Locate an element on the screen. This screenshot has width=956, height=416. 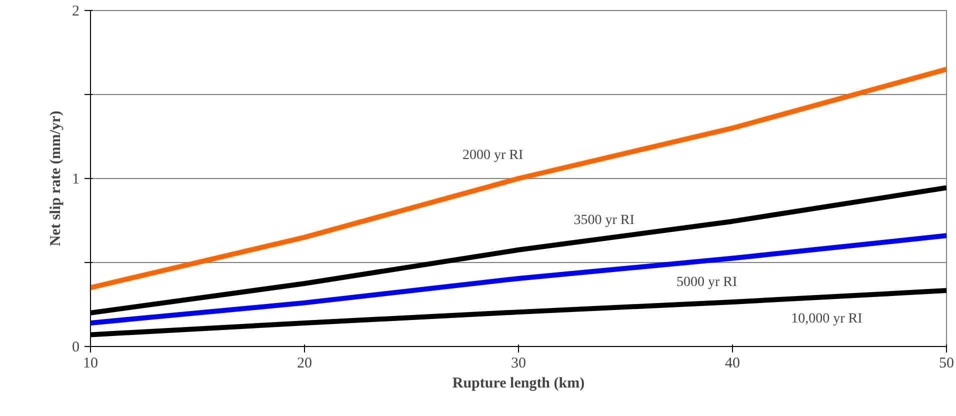
y-tick-label: 2 is located at coordinates (76, 12).